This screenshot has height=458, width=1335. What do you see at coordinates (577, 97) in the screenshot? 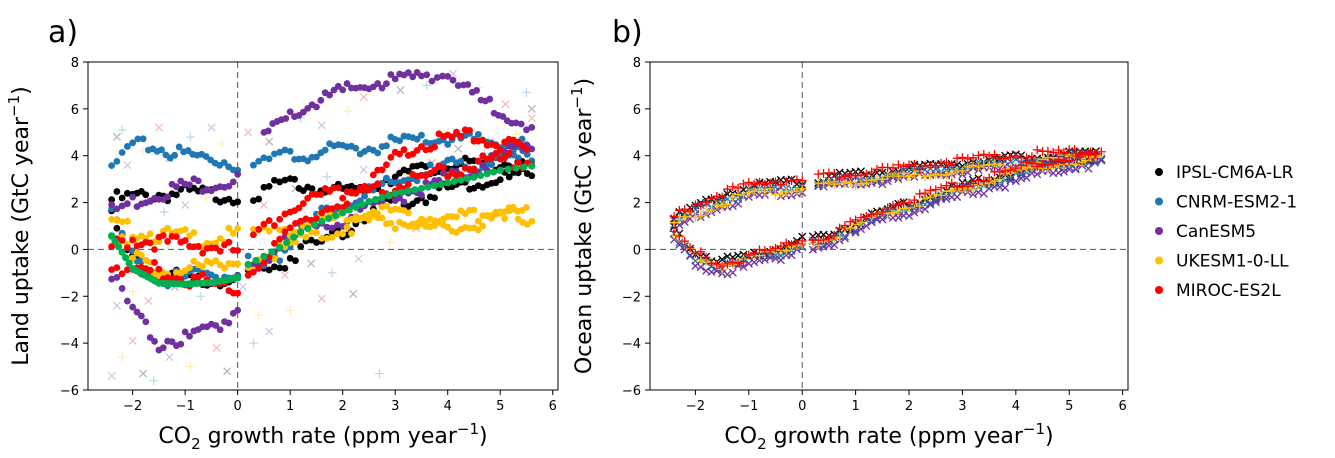
I see `y-title-sup: −1` at bounding box center [577, 97].